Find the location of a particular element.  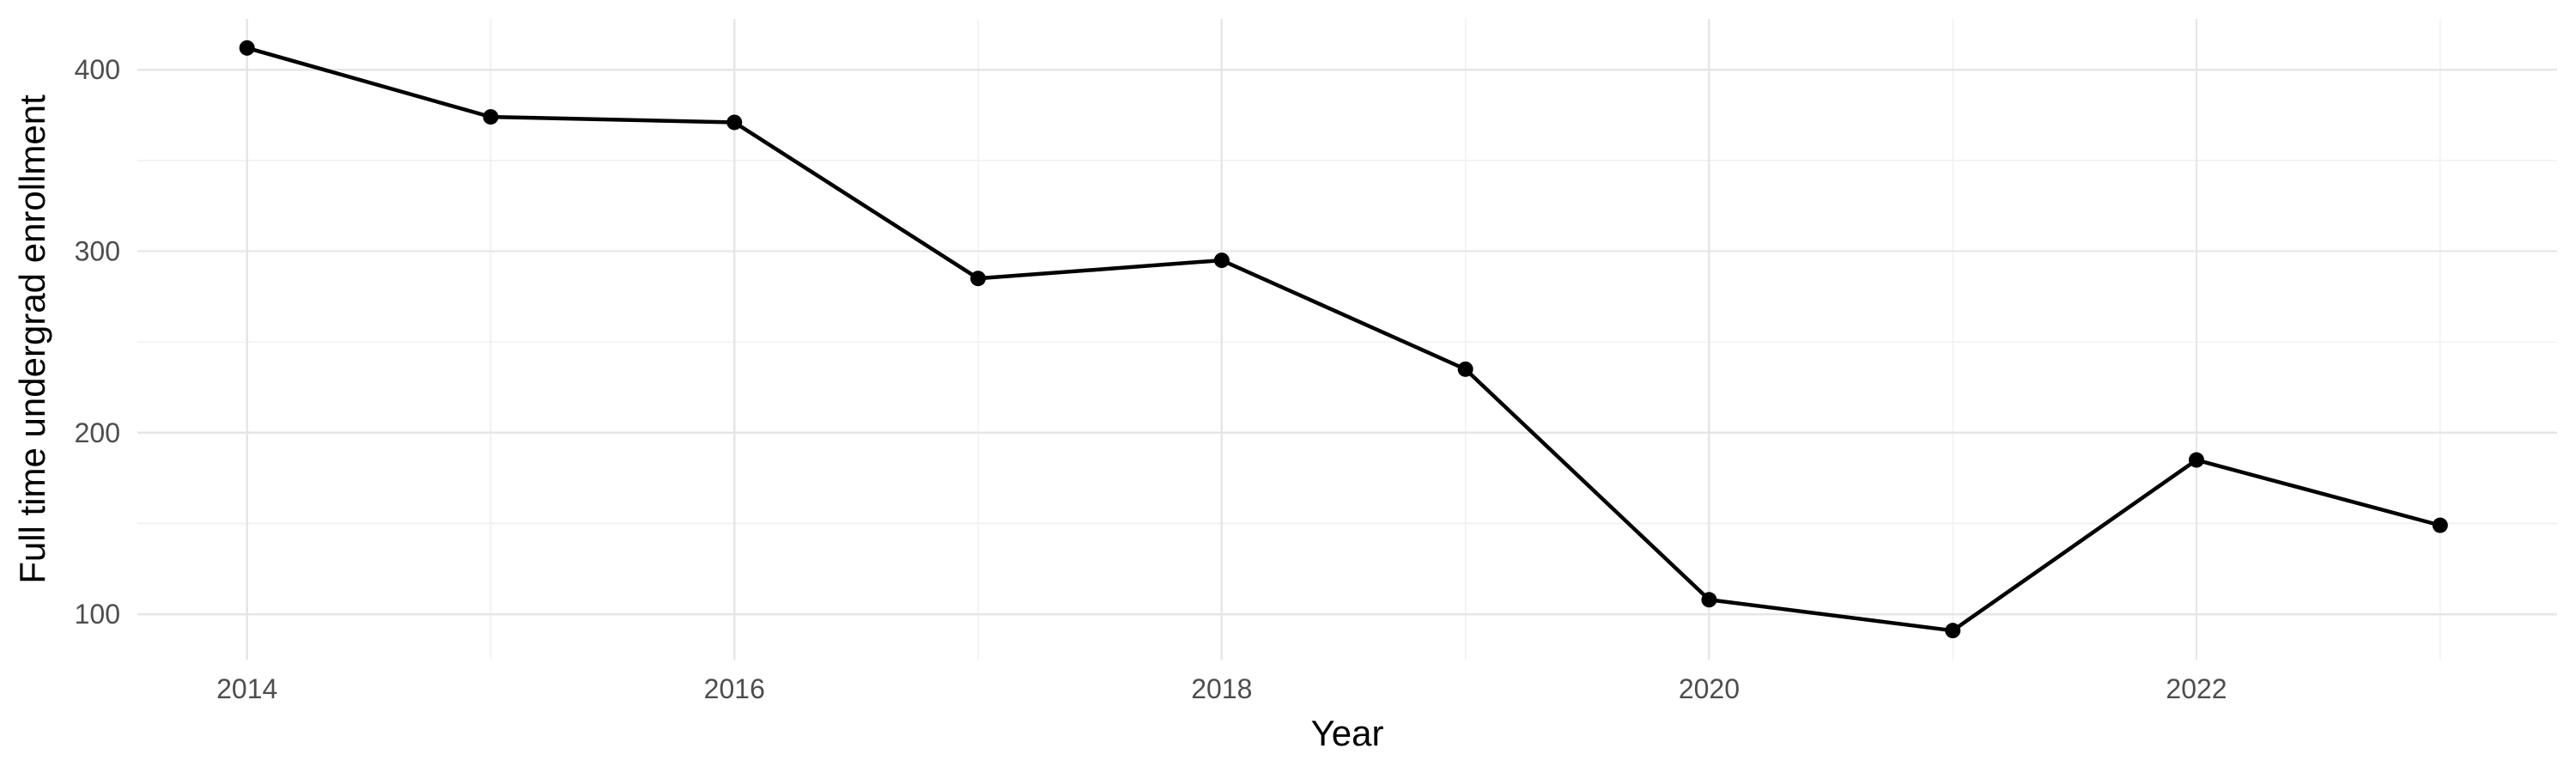

x-axis-tick-labels: 2014 2016 2018 2020 2022 is located at coordinates (1221, 688).